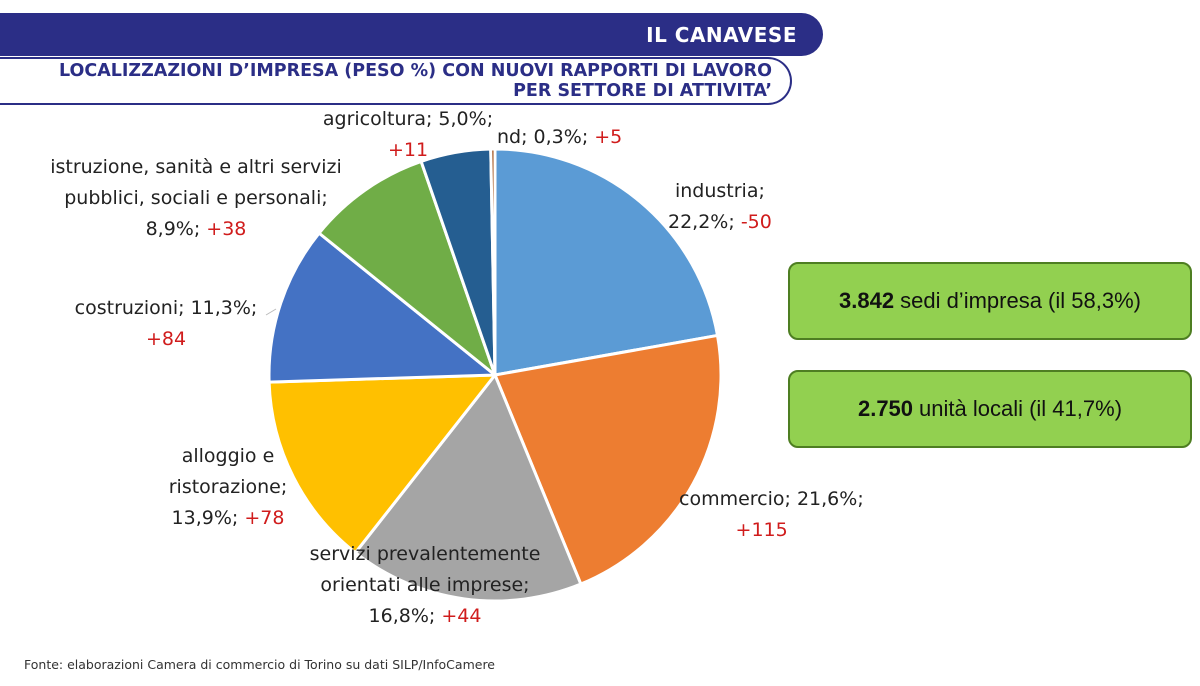 Image resolution: width=1200 pixels, height=686 pixels. What do you see at coordinates (408, 134) in the screenshot?
I see `label-agricoltura: agricoltura; 5,0%; +11` at bounding box center [408, 134].